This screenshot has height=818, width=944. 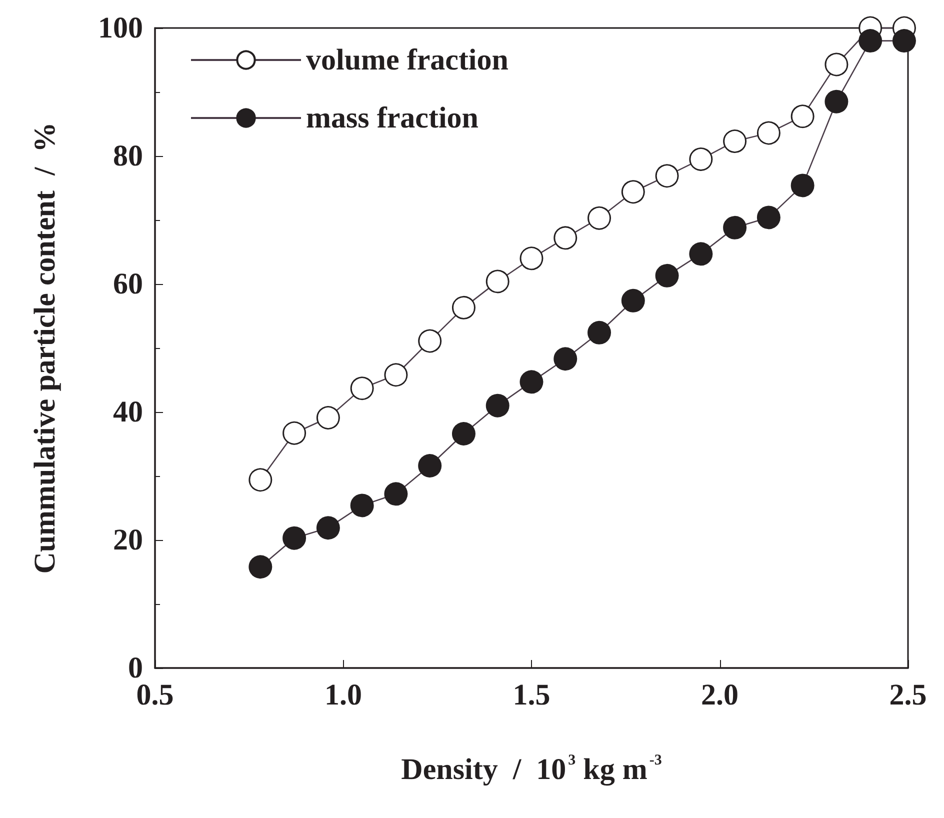 What do you see at coordinates (908, 695) in the screenshot?
I see `x-tick-label: 2.5` at bounding box center [908, 695].